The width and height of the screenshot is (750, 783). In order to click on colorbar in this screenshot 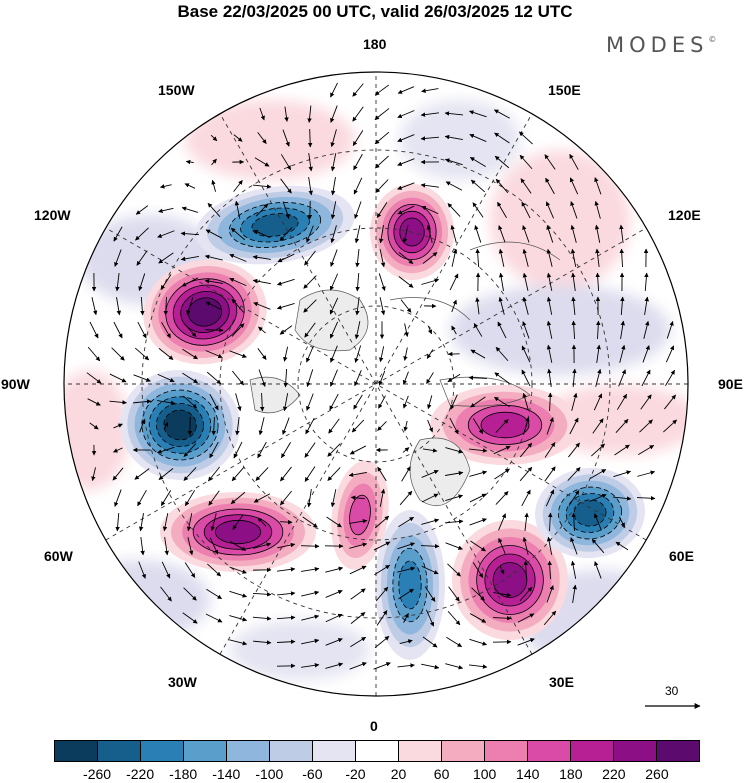, I will do `click(377, 751)`.